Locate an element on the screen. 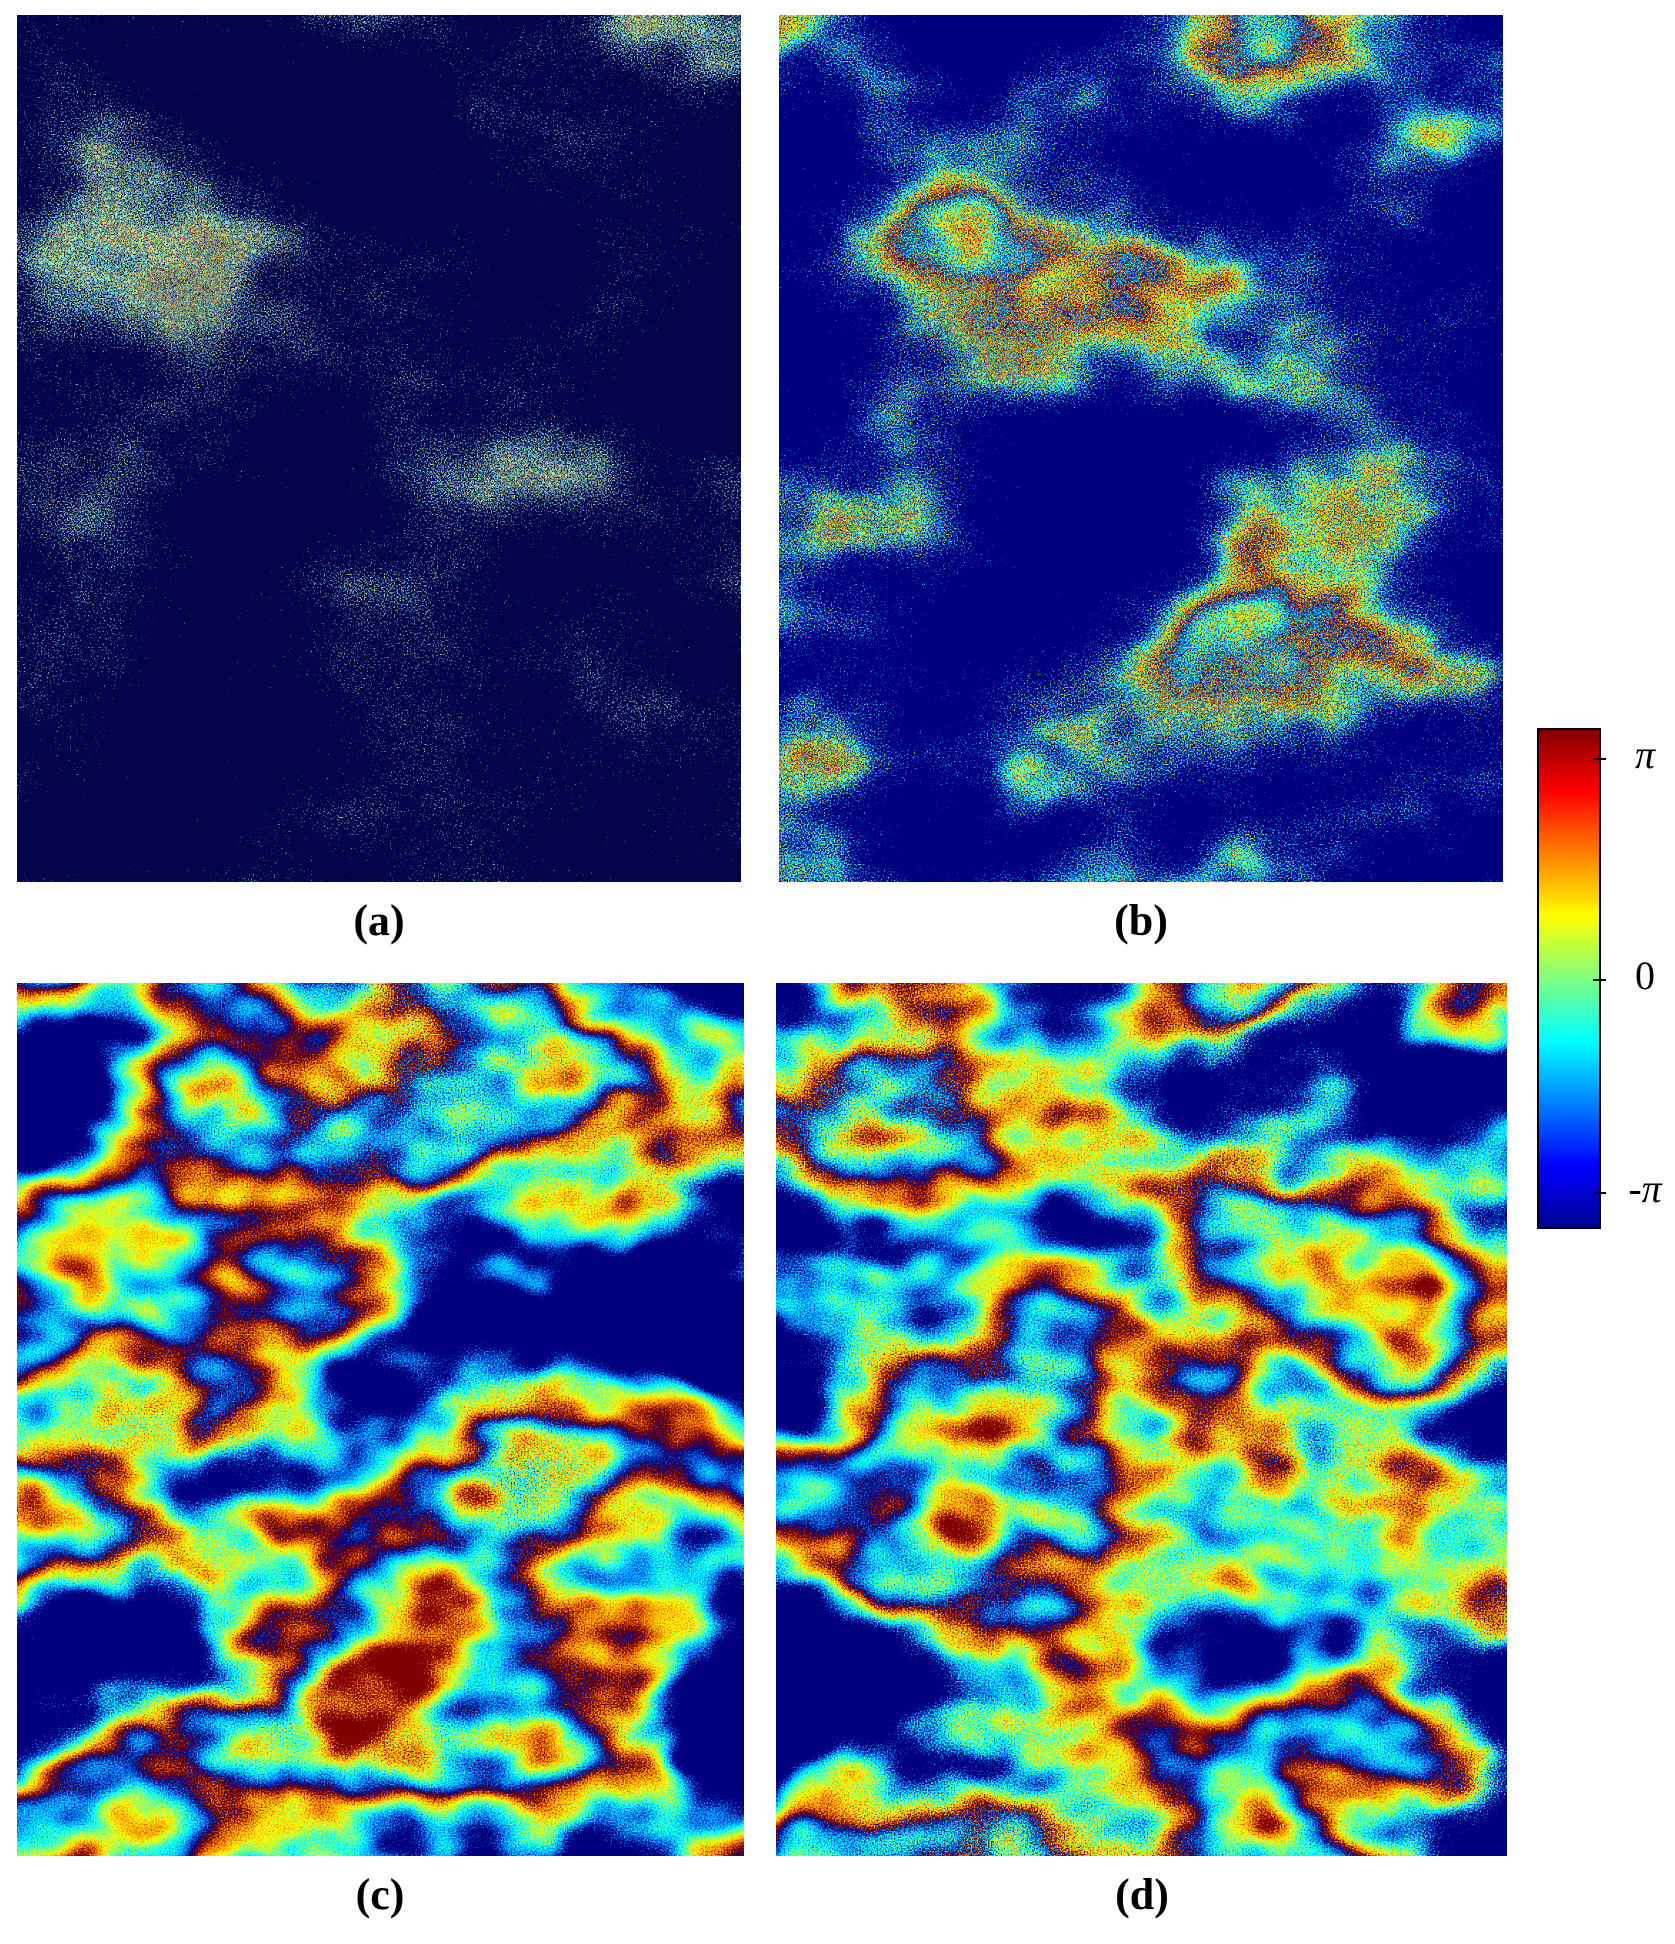  panel-label: (c) is located at coordinates (380, 1894).